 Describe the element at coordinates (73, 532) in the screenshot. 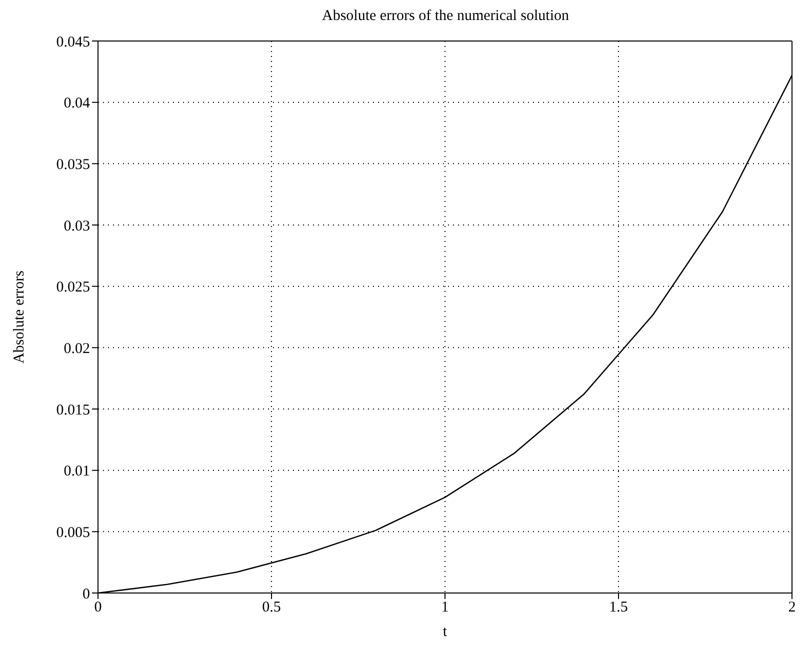

I see `y-tick-label: 0.005` at that location.